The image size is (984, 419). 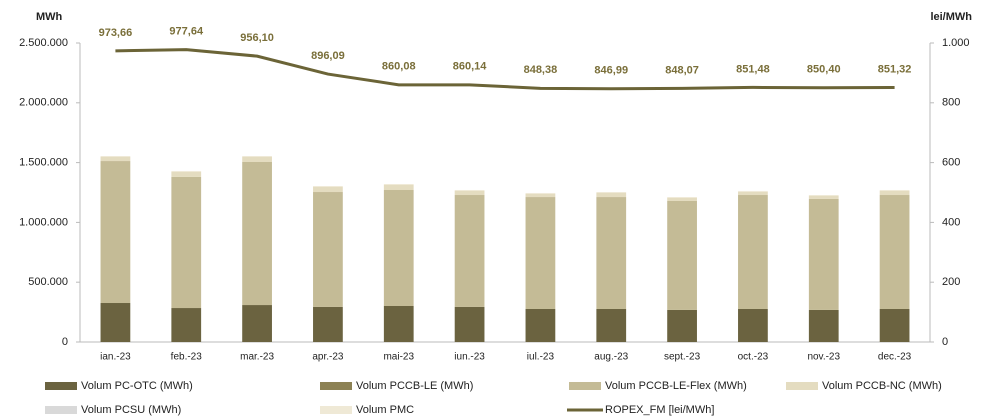 I want to click on y2-tick-label: 200, so click(x=951, y=282).